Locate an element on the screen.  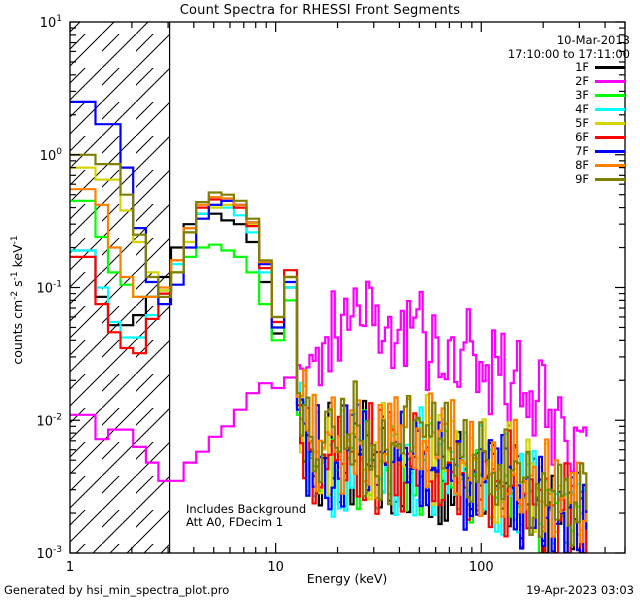
plot-annotation: Includes Background Att A0, FDecim 1 is located at coordinates (246, 516).